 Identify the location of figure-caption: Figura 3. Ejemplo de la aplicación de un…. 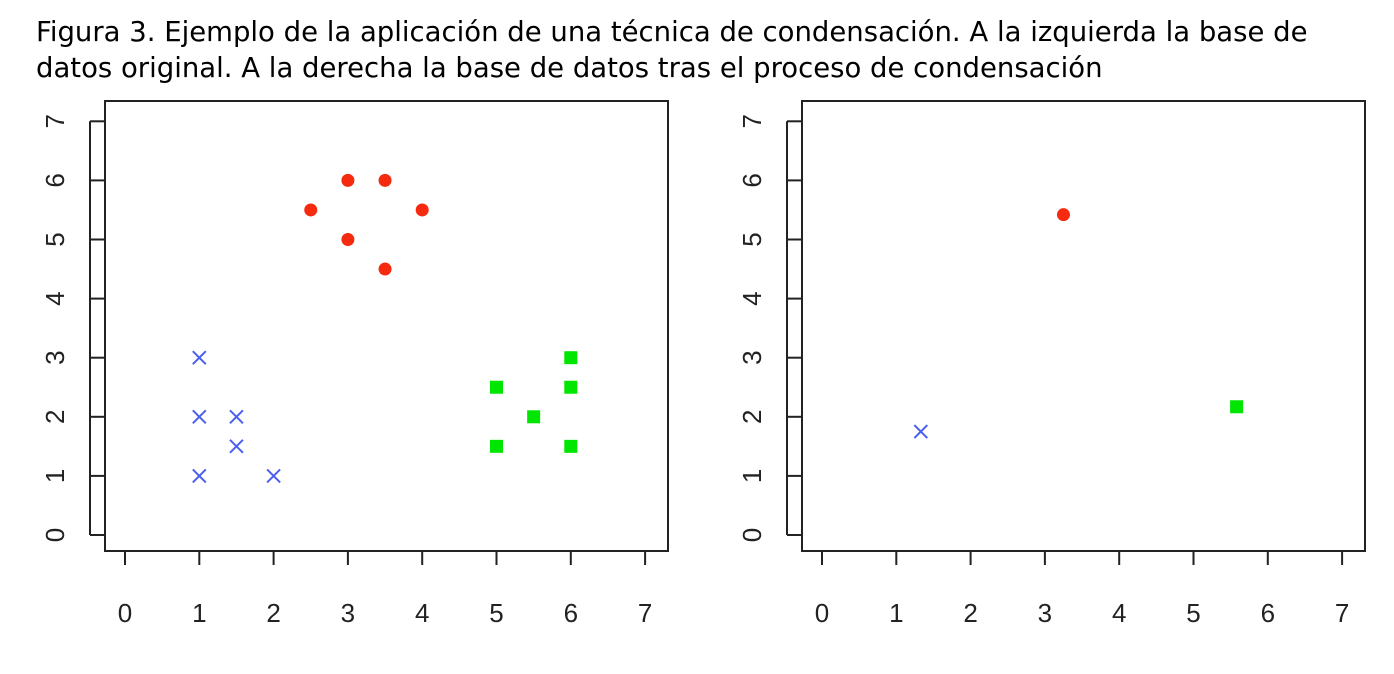
(706, 50).